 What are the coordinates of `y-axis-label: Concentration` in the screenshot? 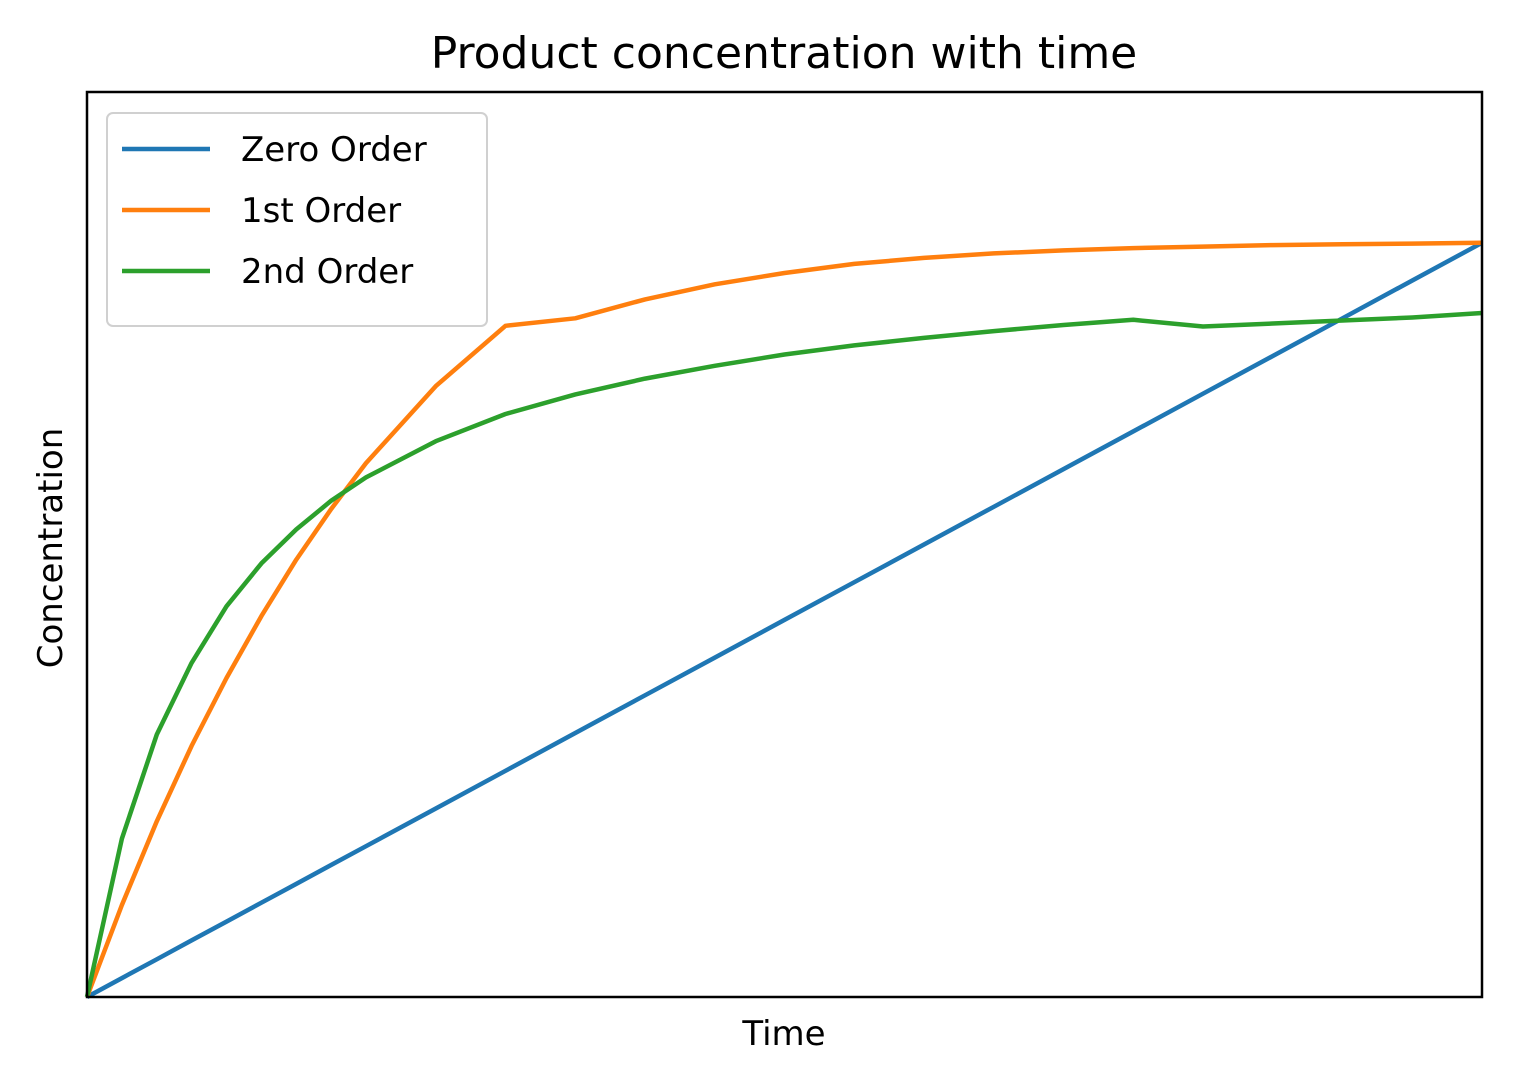 It's located at (51, 548).